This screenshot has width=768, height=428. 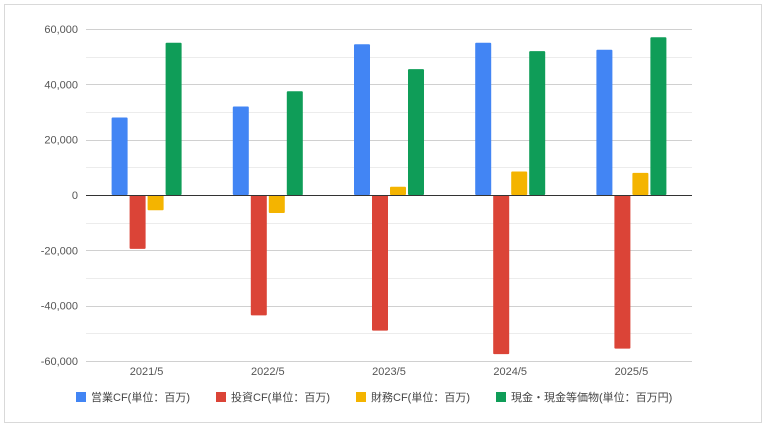 I want to click on y-tick-label: -40,000, so click(x=59, y=307).